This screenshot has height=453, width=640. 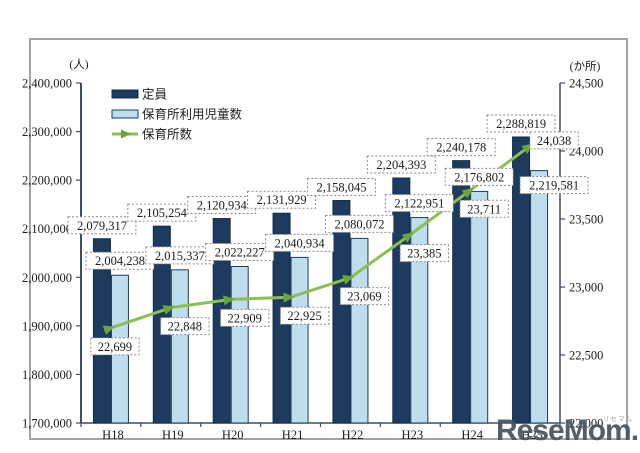 What do you see at coordinates (47, 229) in the screenshot?
I see `left-axis-tick-label: 2,100,000` at bounding box center [47, 229].